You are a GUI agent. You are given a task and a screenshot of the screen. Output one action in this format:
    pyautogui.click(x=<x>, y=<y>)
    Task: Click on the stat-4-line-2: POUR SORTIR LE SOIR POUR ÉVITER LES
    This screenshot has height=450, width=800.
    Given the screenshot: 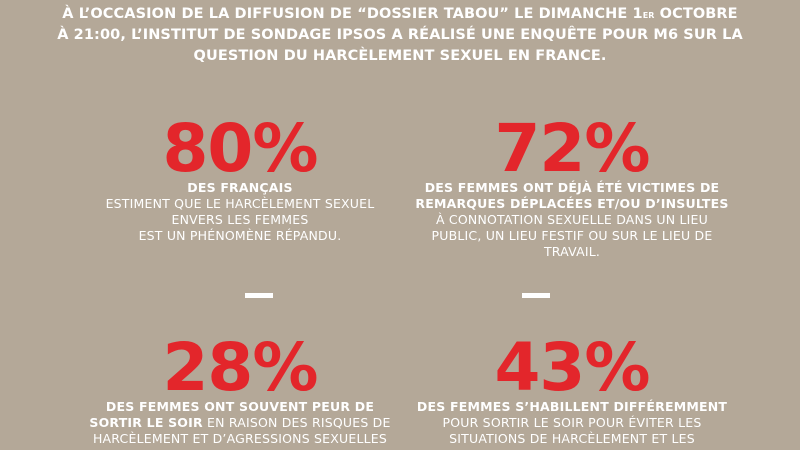 What is the action you would take?
    pyautogui.click(x=572, y=423)
    